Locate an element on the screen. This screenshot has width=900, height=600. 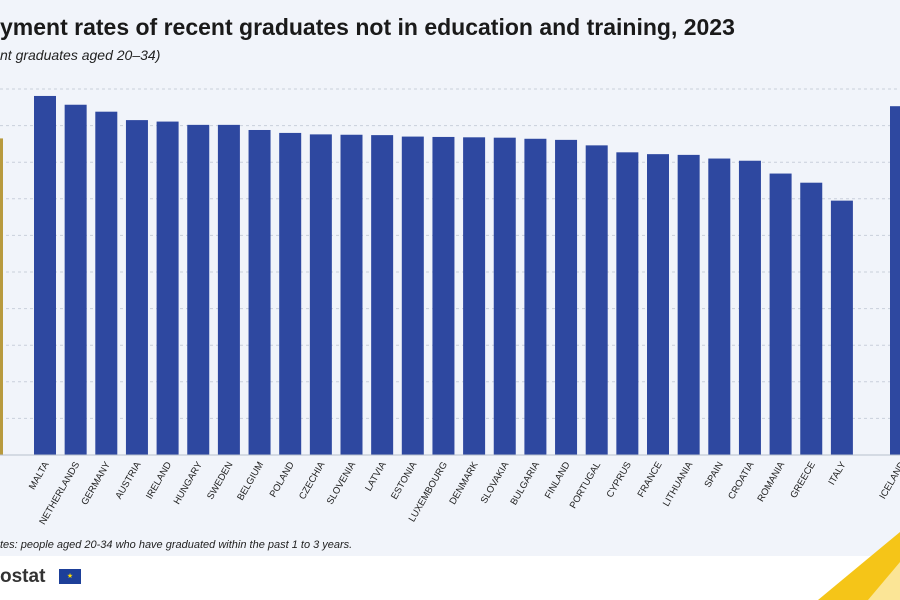
eu-flag-icon: ★ is located at coordinates (70, 576).